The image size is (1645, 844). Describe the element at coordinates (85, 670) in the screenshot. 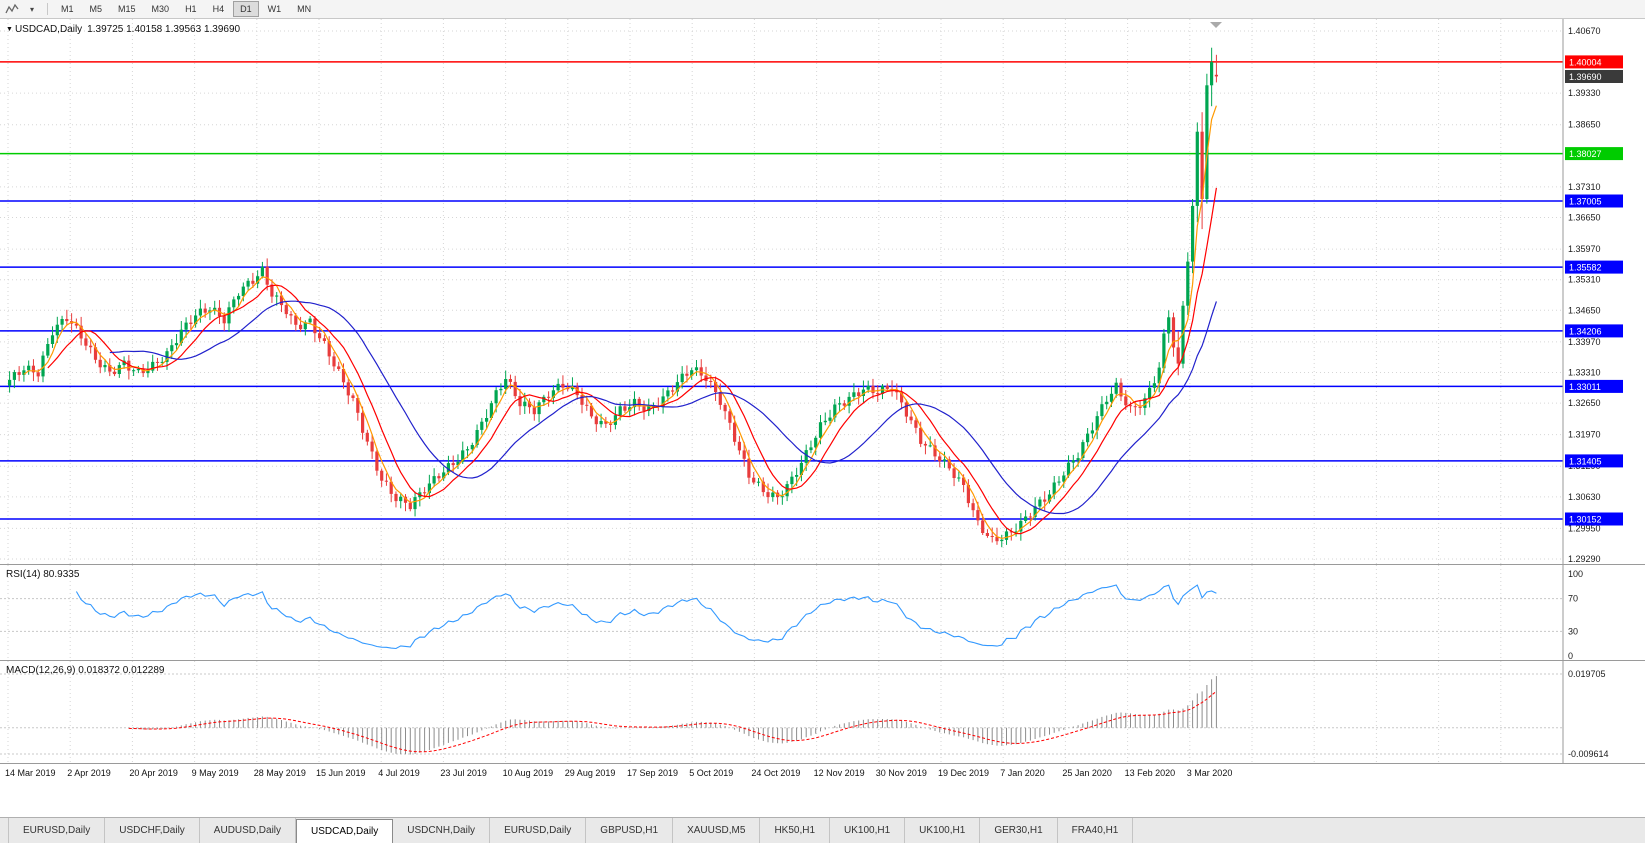

I see `macd-label: MACD(12,26,9) 0.018372 0.012289` at that location.